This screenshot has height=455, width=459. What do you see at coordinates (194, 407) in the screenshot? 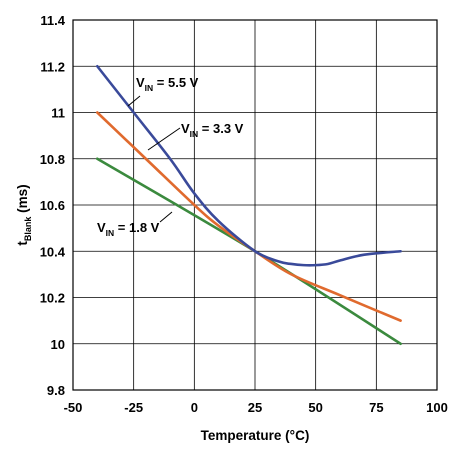
I see `x-tick-label-2: 0` at bounding box center [194, 407].